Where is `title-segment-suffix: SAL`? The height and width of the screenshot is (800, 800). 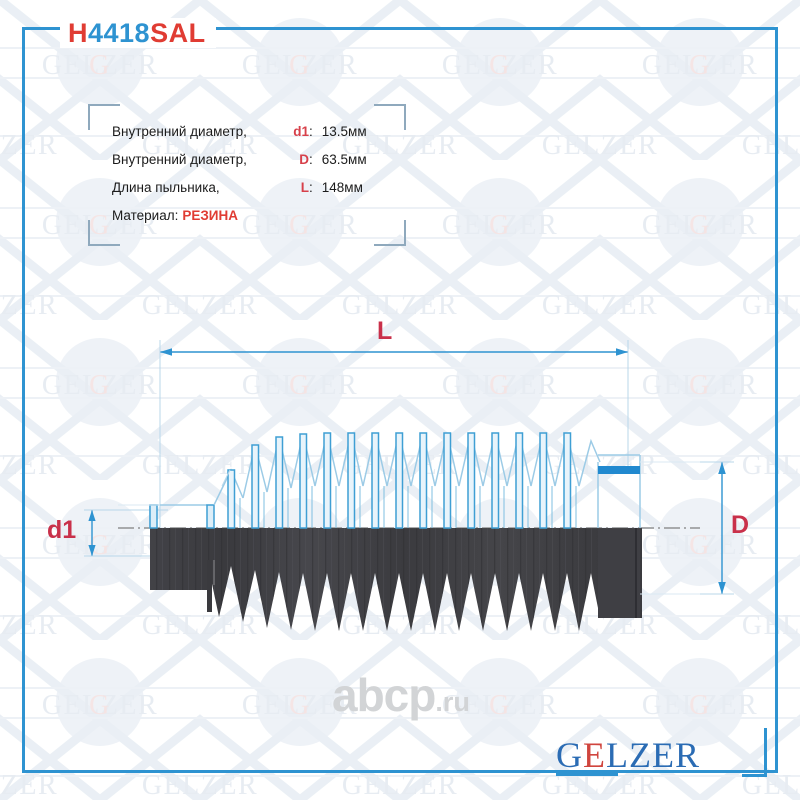 title-segment-suffix: SAL is located at coordinates (178, 33).